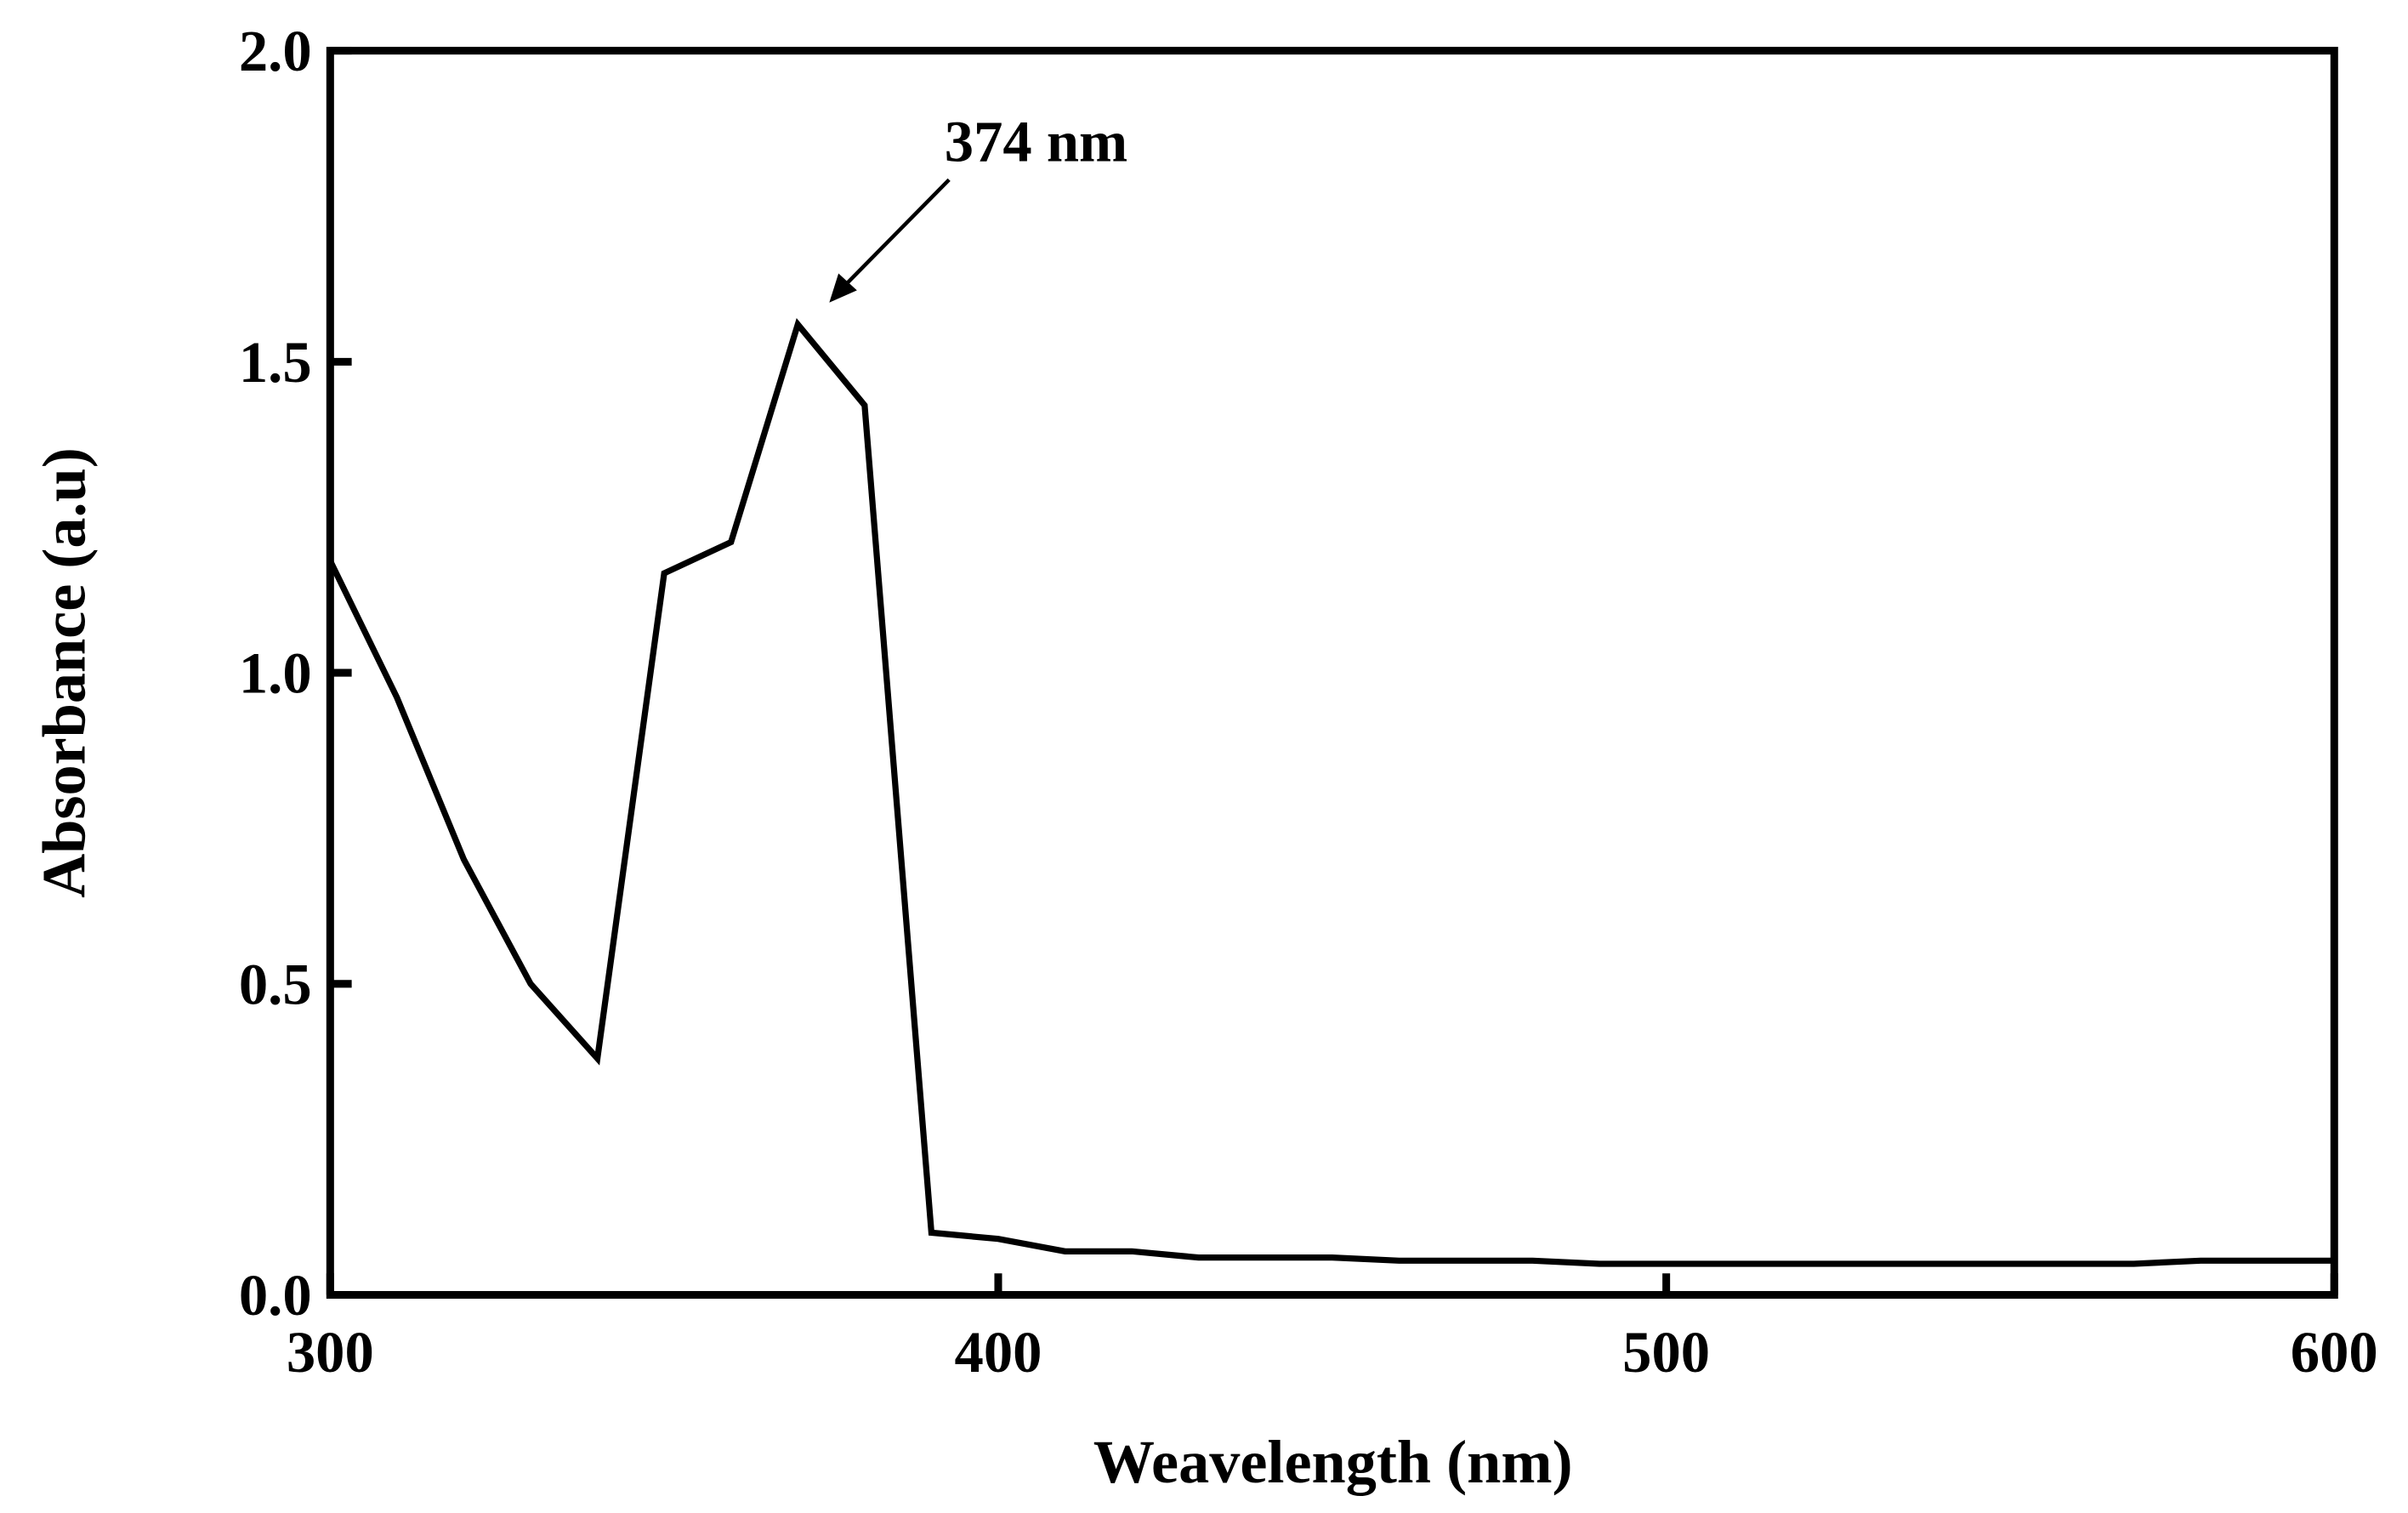 This screenshot has width=2408, height=1513. Describe the element at coordinates (64, 672) in the screenshot. I see `y-axis-label: Absorbance (a.u)` at that location.